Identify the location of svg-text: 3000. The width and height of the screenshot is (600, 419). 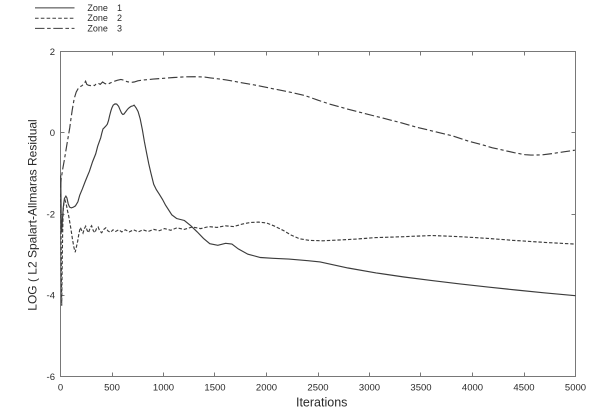
(369, 388).